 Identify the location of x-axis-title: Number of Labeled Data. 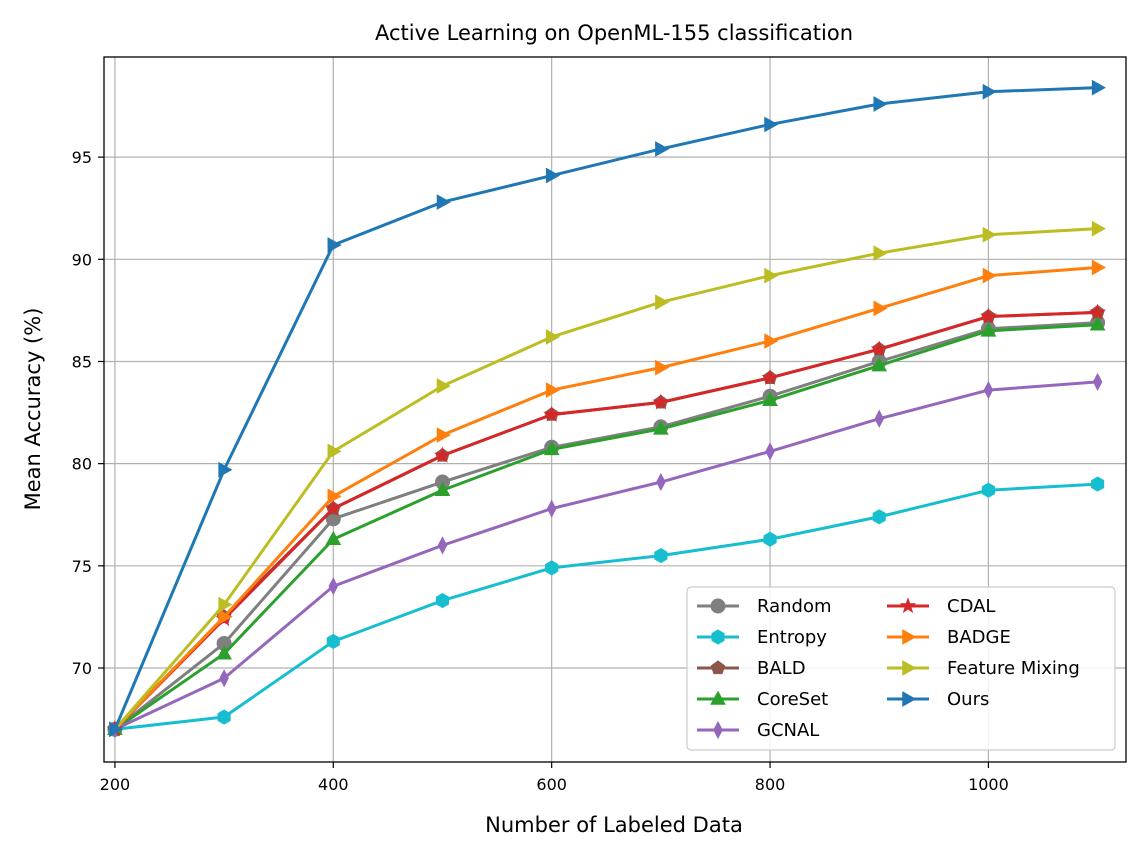
(614, 825).